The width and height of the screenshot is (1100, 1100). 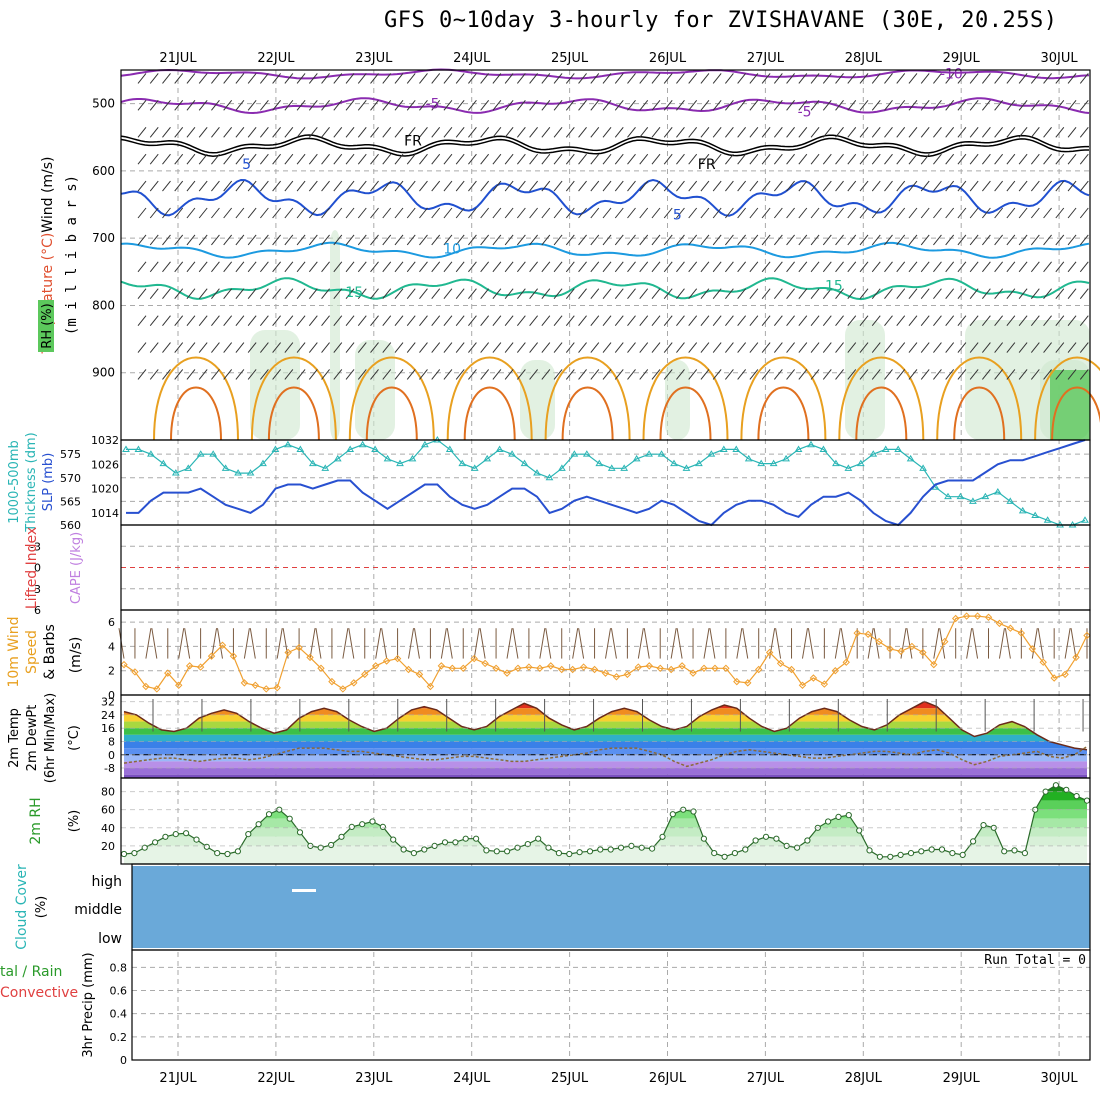 I want to click on li-tick-label: -3, so click(x=35, y=546).